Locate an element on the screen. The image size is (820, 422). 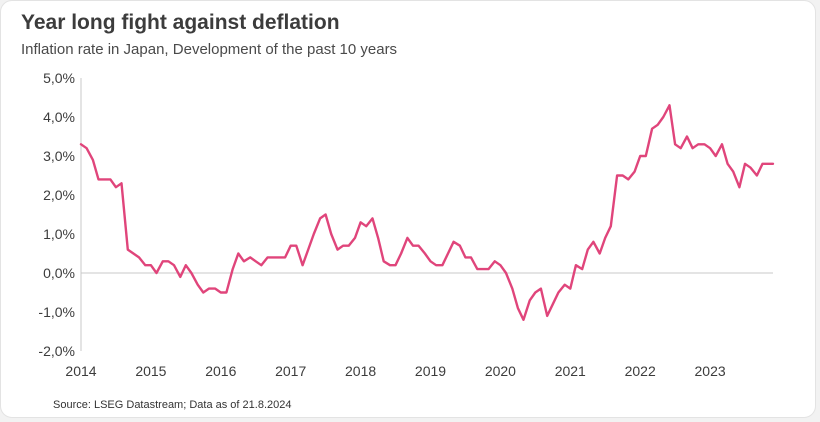
x-tick-label: 2017 is located at coordinates (290, 371).